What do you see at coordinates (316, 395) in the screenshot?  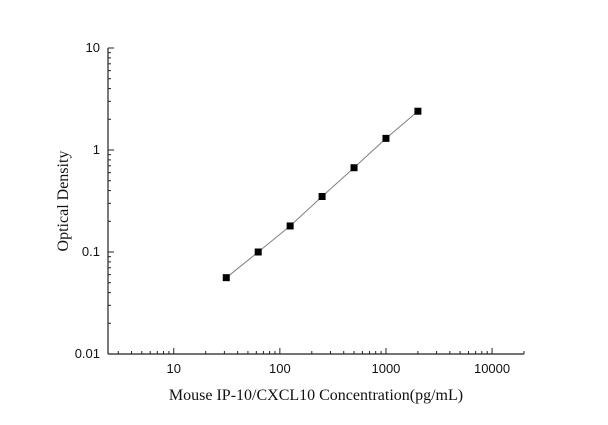 I see `x-axis-title: Mouse IP-10/CXCL10 Concentration(pg/mL)` at bounding box center [316, 395].